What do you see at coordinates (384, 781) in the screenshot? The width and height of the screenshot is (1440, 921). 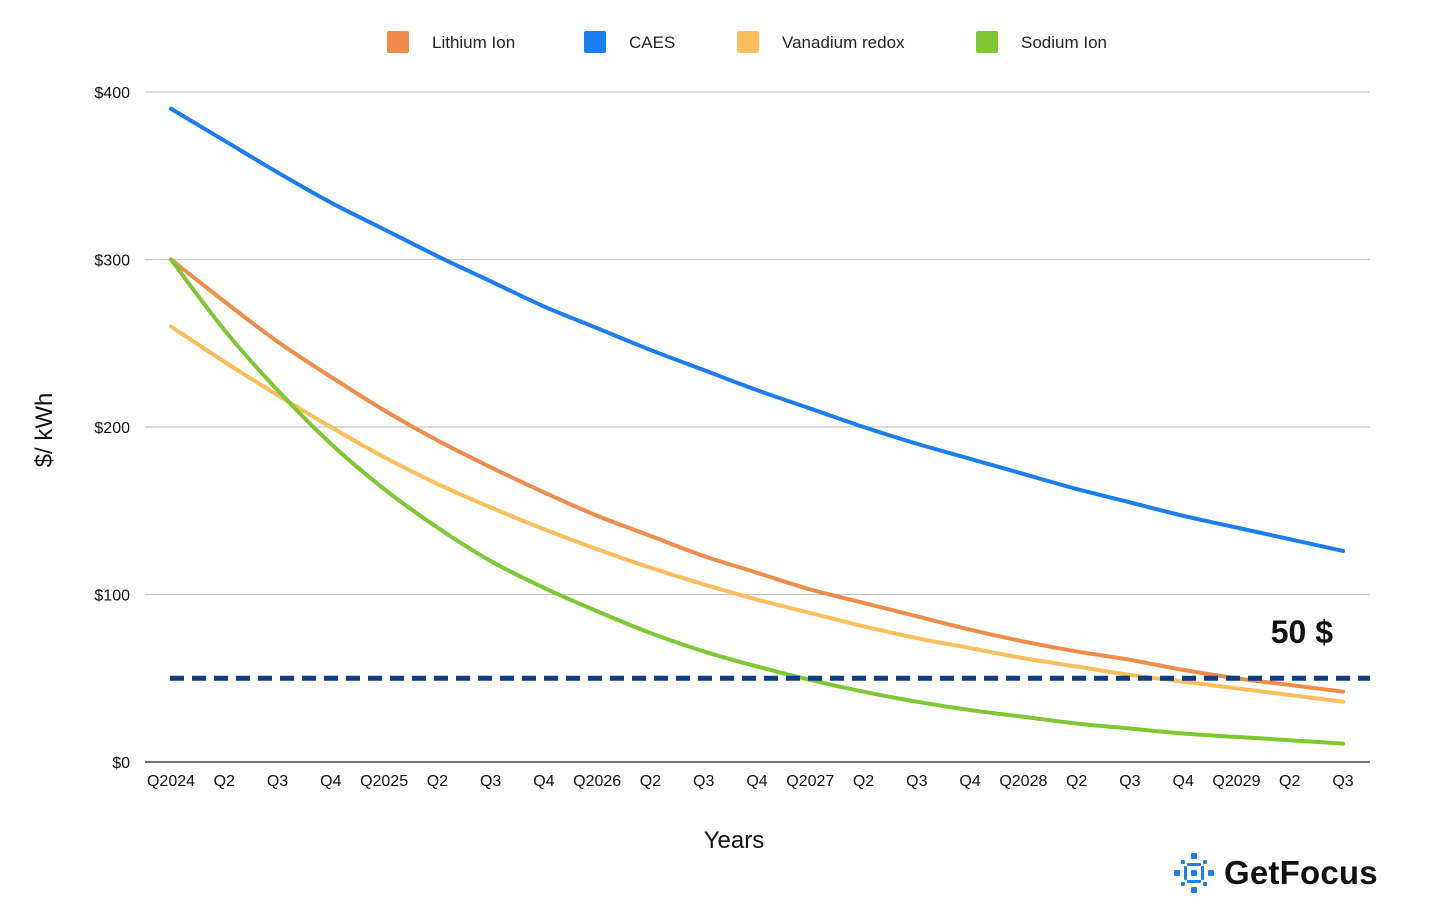 I see `x-tick-label: Q2025` at bounding box center [384, 781].